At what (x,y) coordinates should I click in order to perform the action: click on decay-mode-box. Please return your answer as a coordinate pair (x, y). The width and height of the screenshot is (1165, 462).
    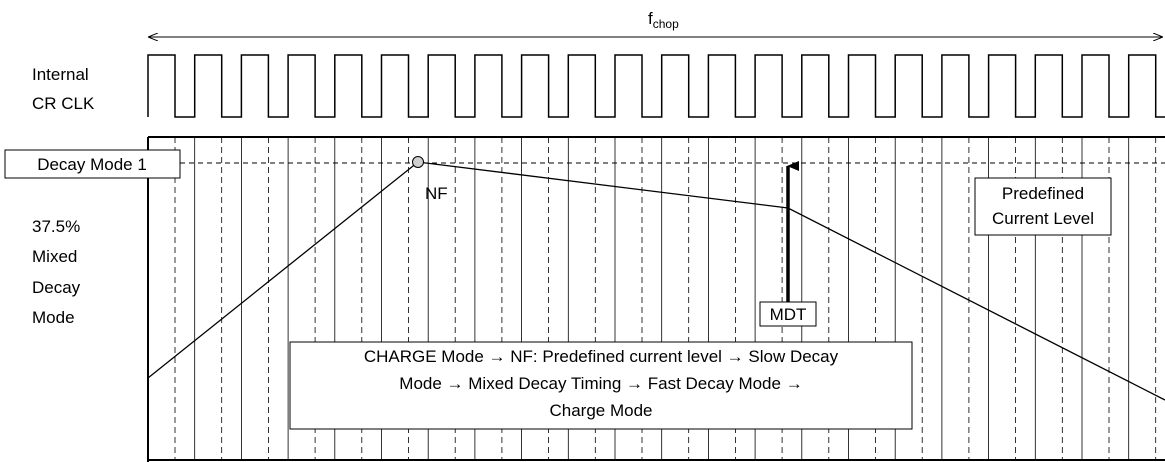
    Looking at the image, I should click on (92, 164).